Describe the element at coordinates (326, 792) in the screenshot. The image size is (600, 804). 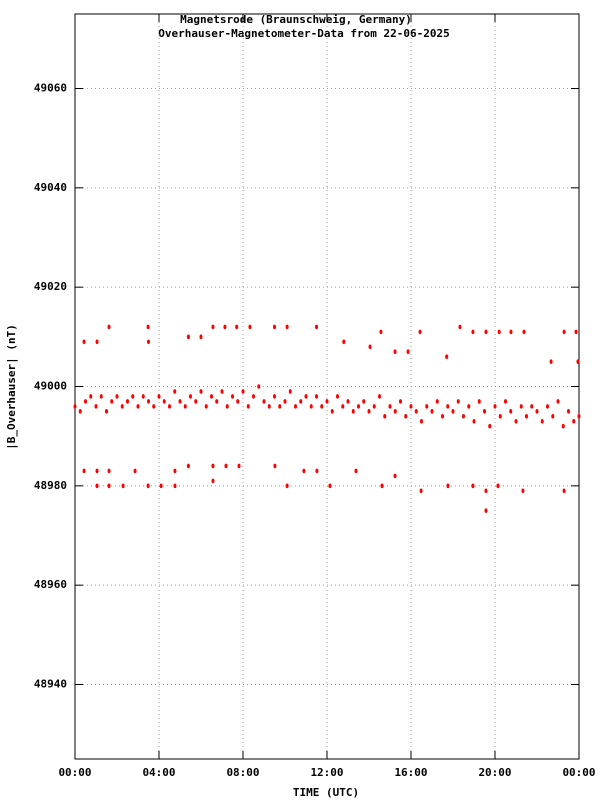
I see `x-axis-label: TIME (UTC)` at that location.